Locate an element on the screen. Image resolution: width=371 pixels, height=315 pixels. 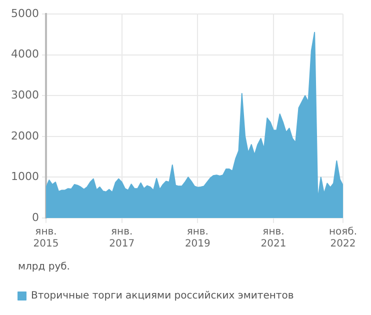
legend-label: Вторичные торги акциями российских эмитентов is located at coordinates (162, 296).